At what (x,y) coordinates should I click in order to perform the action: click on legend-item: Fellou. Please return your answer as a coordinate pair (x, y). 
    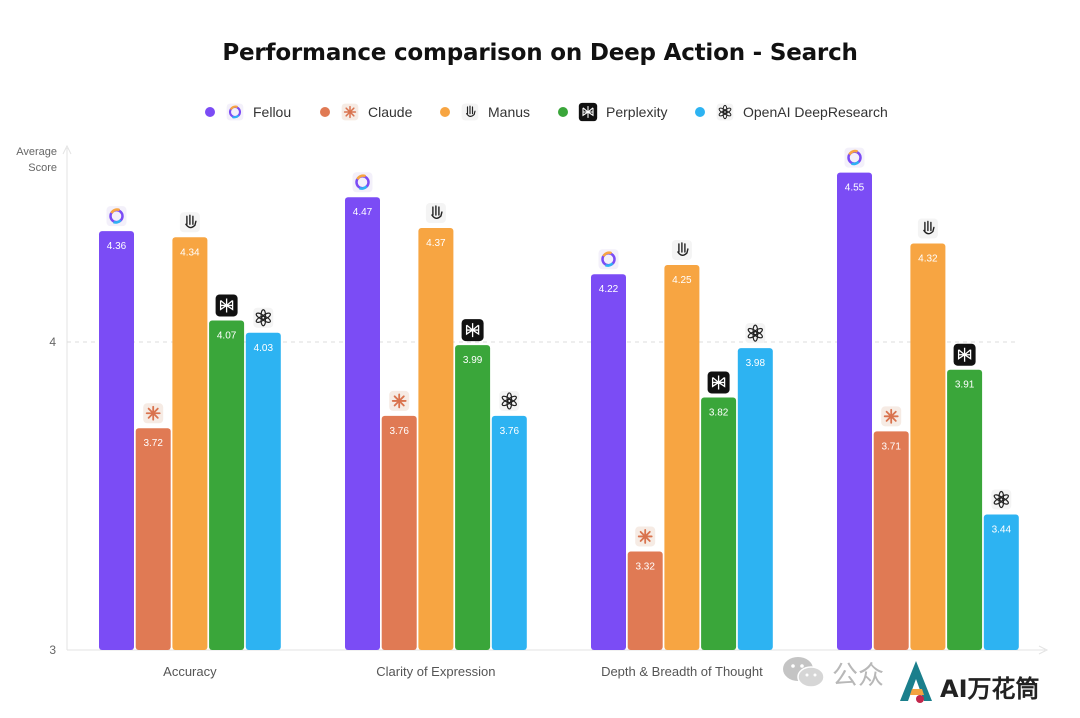
    Looking at the image, I should click on (248, 112).